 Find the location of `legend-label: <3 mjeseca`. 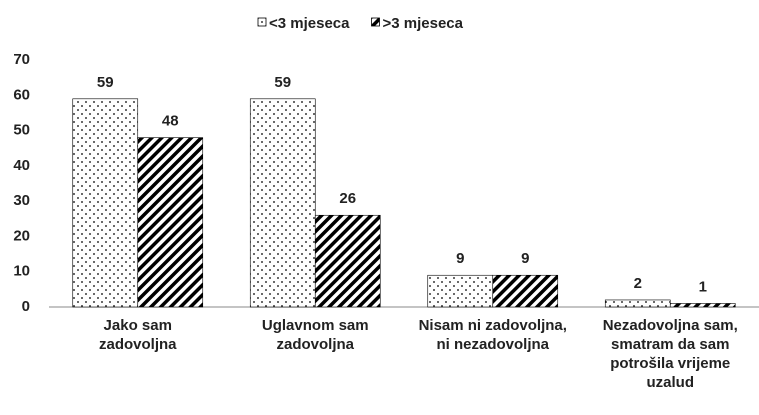

legend-label: <3 mjeseca is located at coordinates (309, 23).